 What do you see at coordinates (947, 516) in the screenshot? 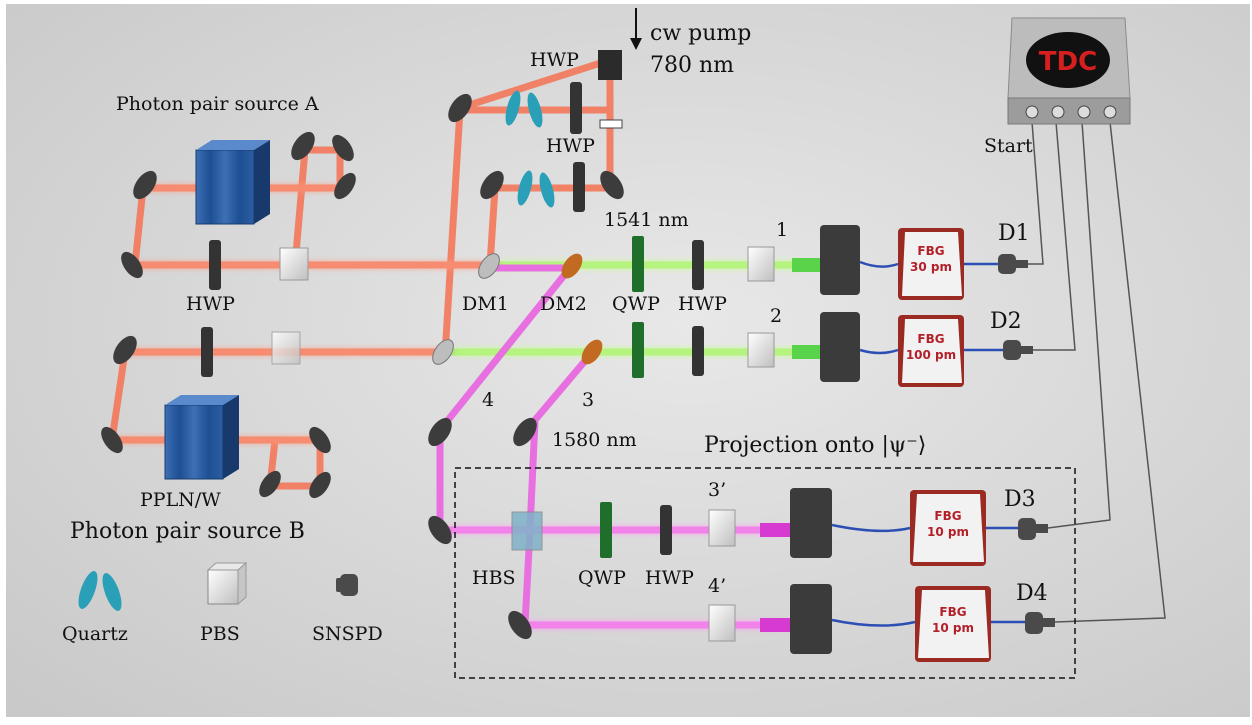
I see `fbg-3-name: FBG` at bounding box center [947, 516].